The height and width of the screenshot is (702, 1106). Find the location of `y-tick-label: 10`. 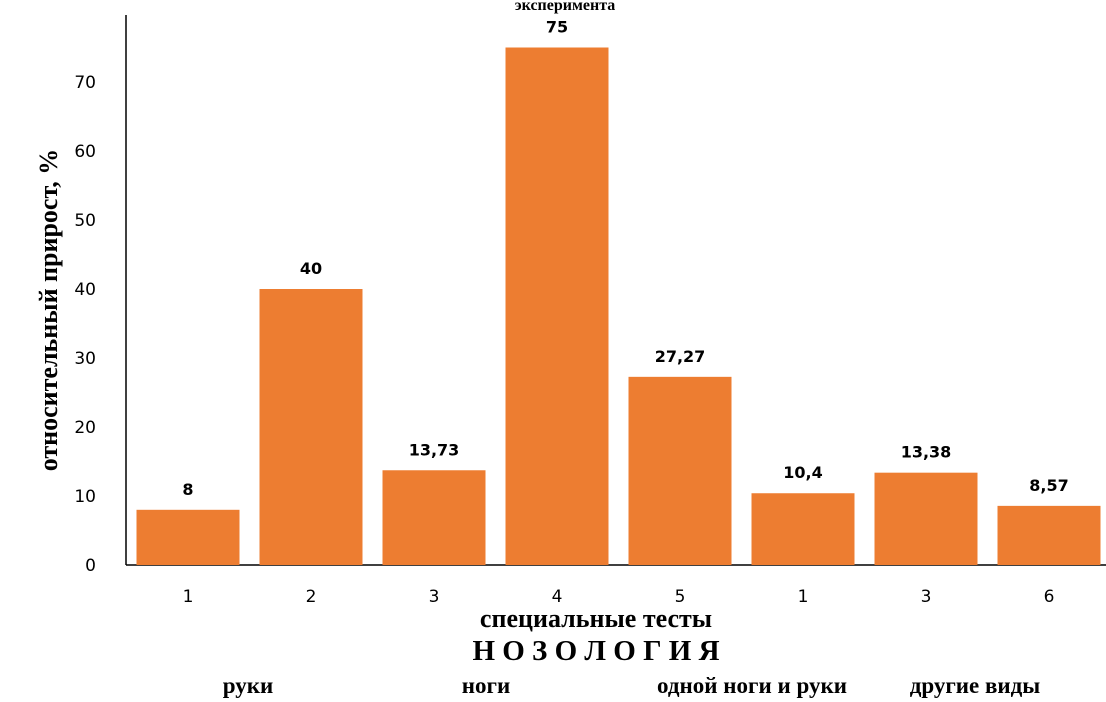

y-tick-label: 10 is located at coordinates (85, 497).